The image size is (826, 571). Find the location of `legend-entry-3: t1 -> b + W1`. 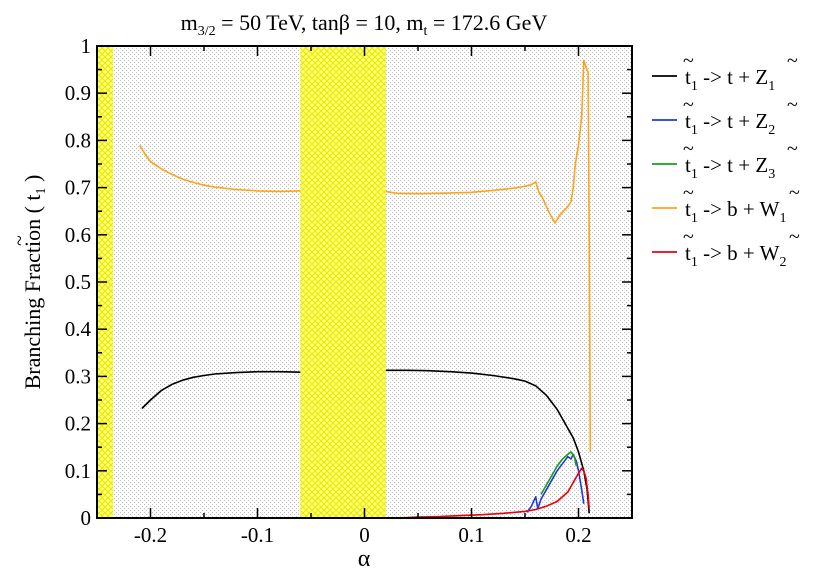

legend-entry-3: t1 -> b + W1 is located at coordinates (735, 211).